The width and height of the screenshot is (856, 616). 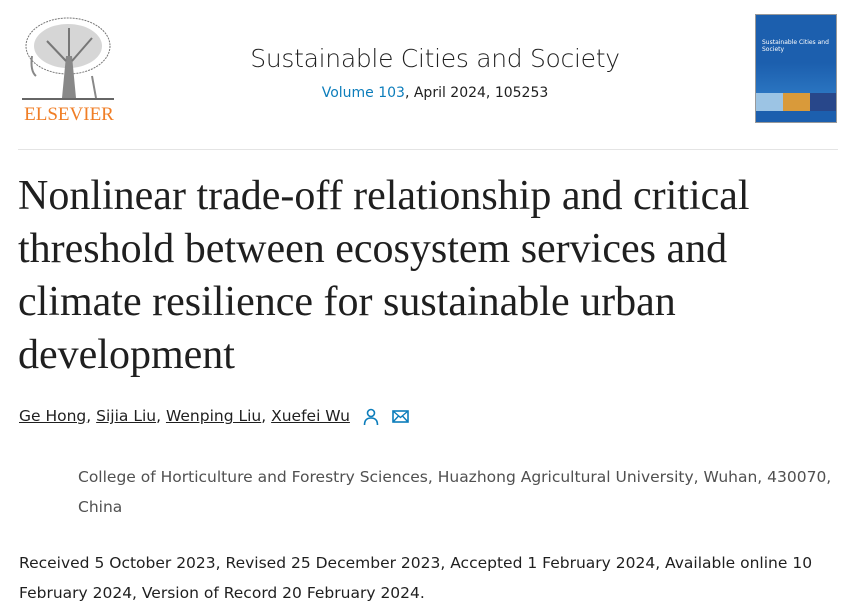 I want to click on volume-link: Volume 103, so click(x=363, y=93).